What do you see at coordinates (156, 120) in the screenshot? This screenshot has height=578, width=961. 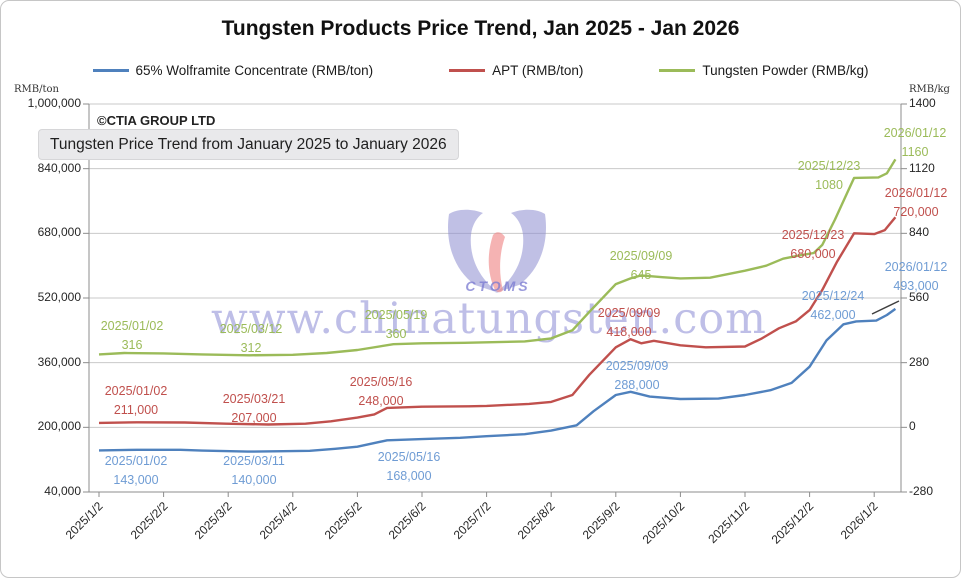 I see `copyright-text: ©CTIA GROUP LTD` at bounding box center [156, 120].